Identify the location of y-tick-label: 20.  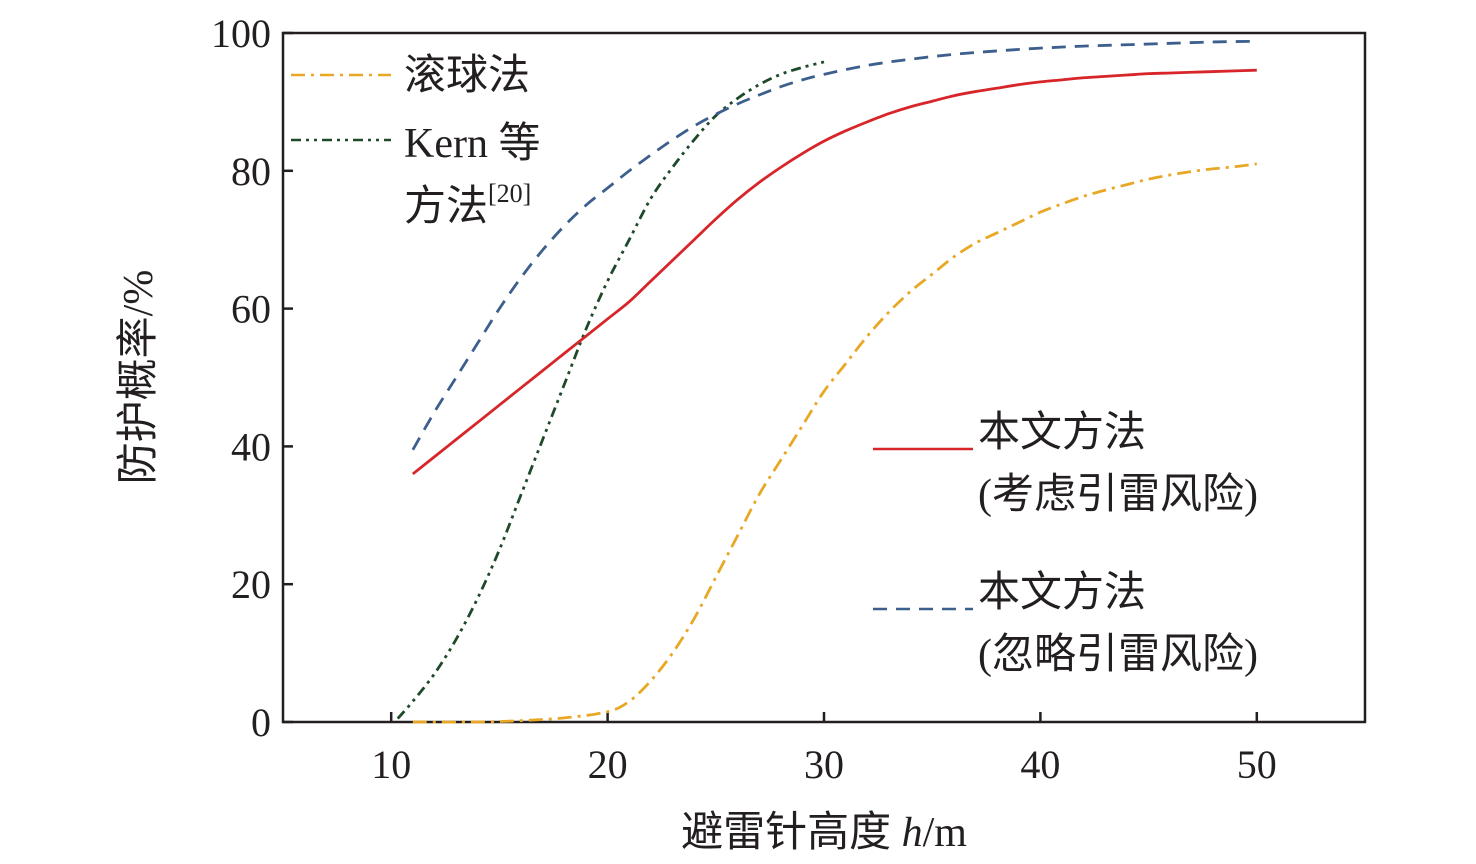
(251, 584).